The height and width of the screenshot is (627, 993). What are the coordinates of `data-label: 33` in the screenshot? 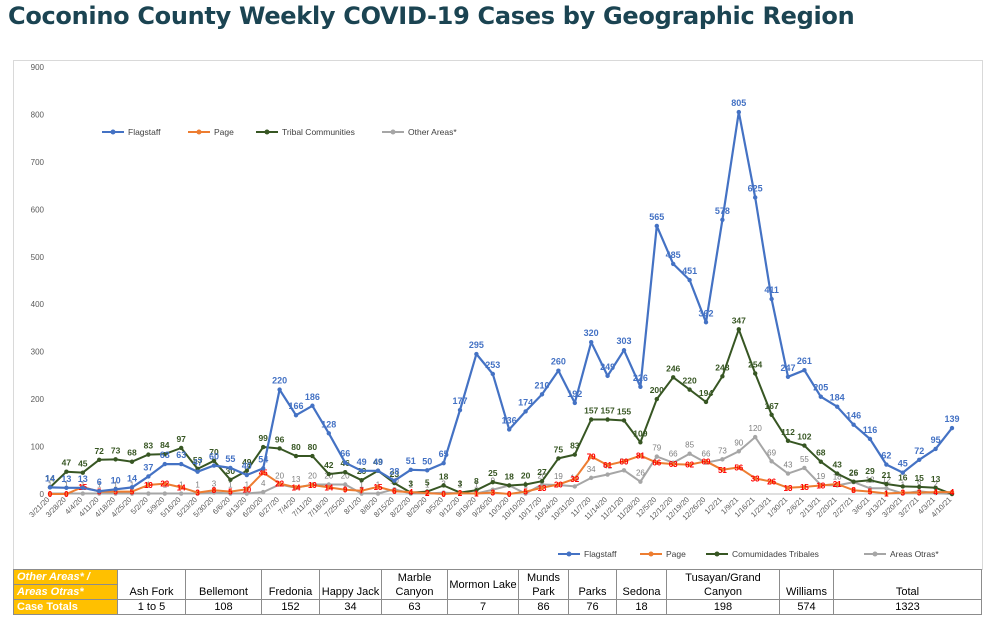 It's located at (755, 478).